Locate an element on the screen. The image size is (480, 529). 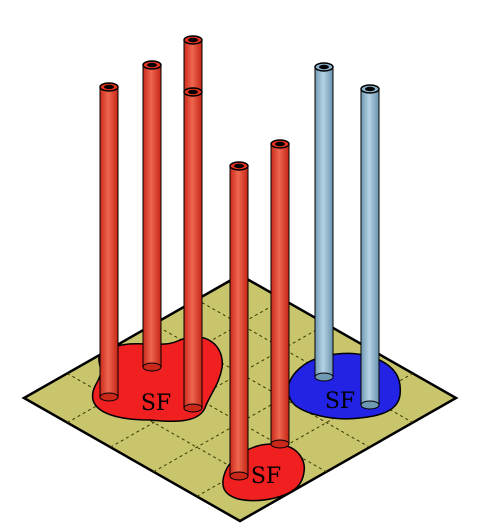
region-label-blue-right: SF is located at coordinates (340, 401).